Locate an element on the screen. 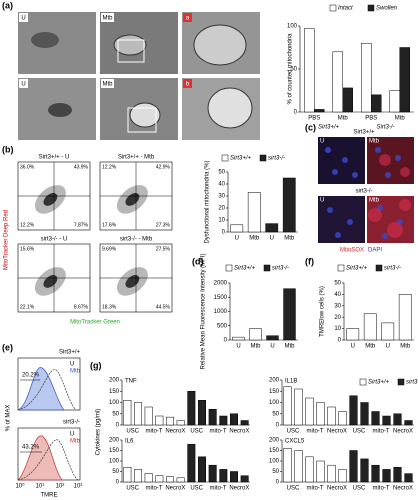 Image resolution: width=418 pixels, height=500 pixels. micrograph-label: b is located at coordinates (188, 85).